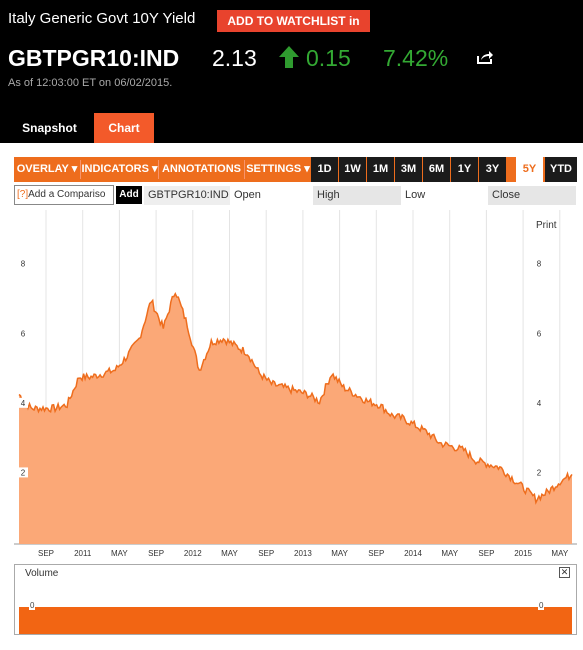  What do you see at coordinates (492, 169) in the screenshot?
I see `range-3y-button: 3Y` at bounding box center [492, 169].